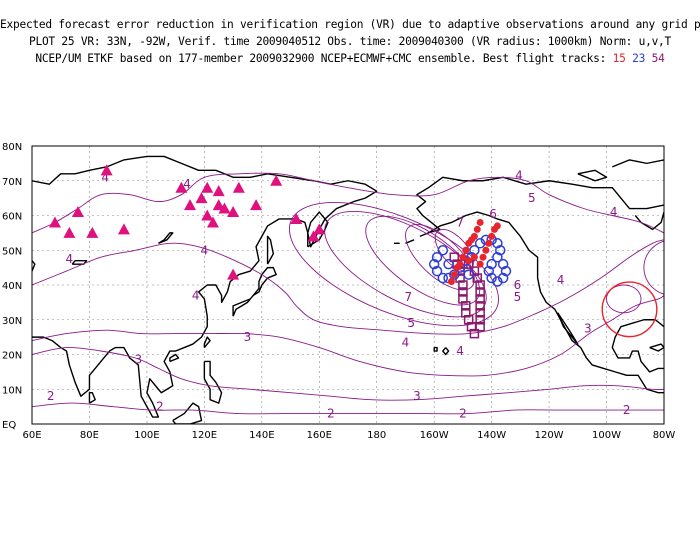  Describe the element at coordinates (187, 222) in the screenshot. I see `raob-sites` at that location.